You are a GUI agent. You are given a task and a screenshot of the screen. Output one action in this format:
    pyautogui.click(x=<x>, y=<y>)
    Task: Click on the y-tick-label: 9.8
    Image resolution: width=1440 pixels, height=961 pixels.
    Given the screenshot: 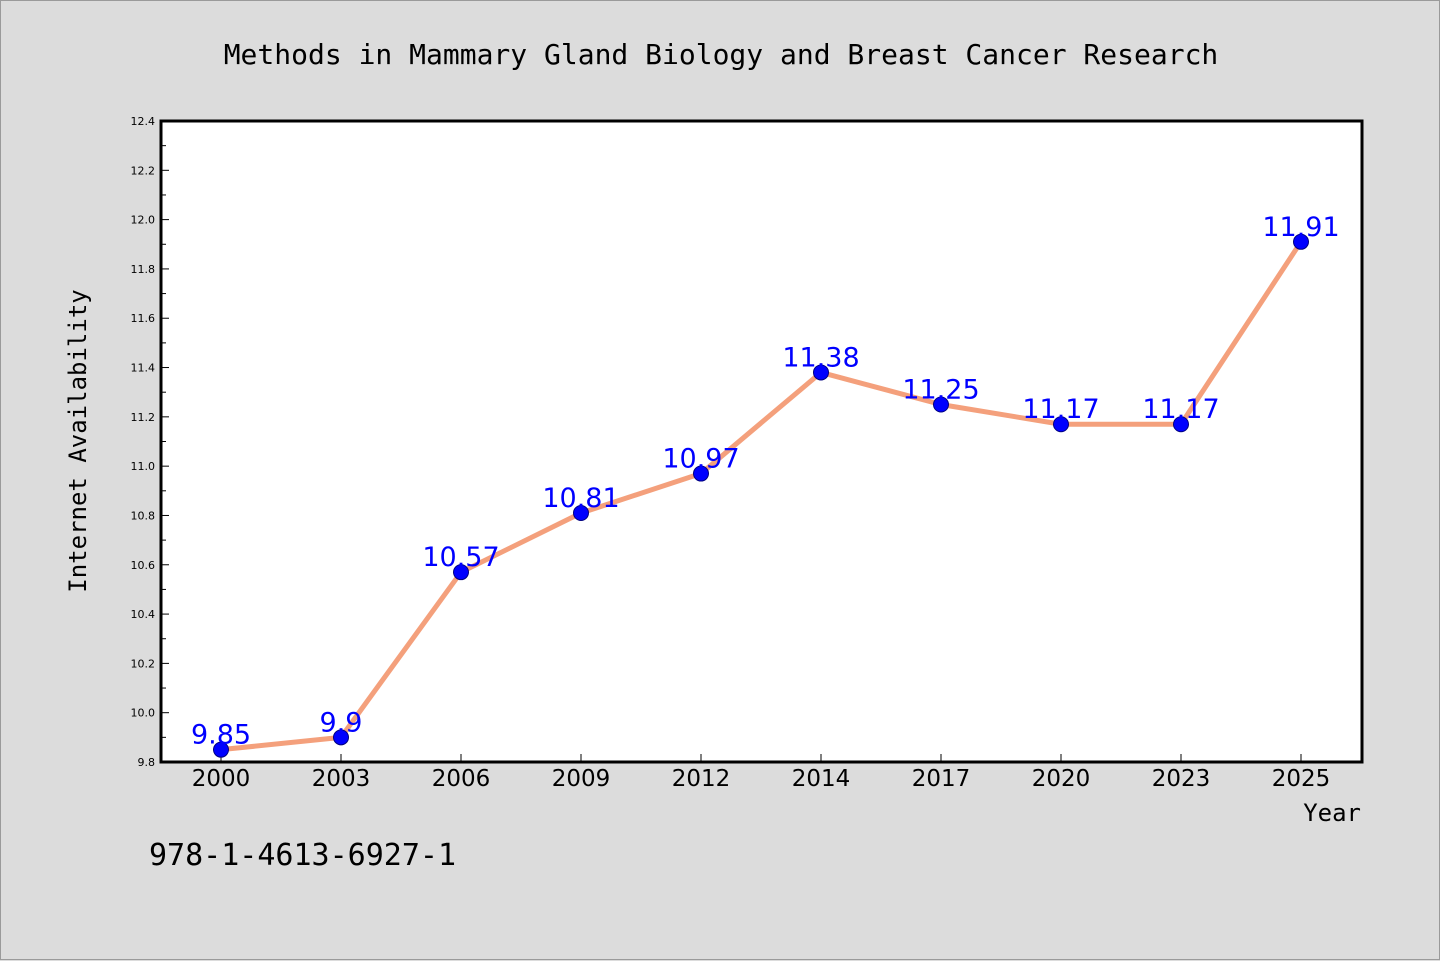 What is the action you would take?
    pyautogui.click(x=147, y=762)
    